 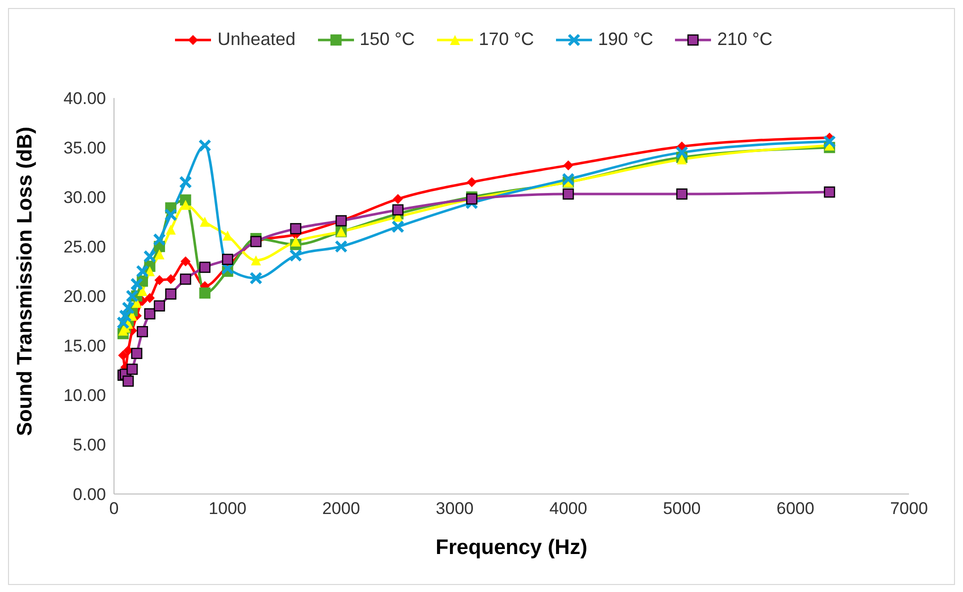 What do you see at coordinates (24, 281) in the screenshot?
I see `y-axis-title: Sound Transmission Loss (dB)` at bounding box center [24, 281].